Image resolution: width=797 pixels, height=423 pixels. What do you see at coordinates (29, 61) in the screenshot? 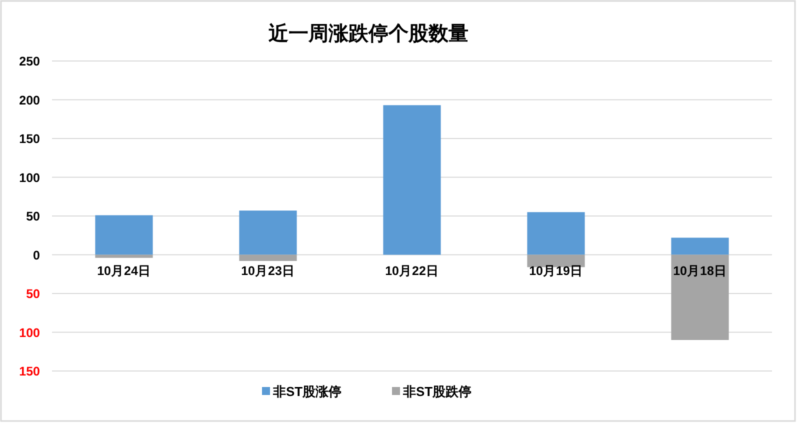
I see `y-tick-label: 250` at bounding box center [29, 61].